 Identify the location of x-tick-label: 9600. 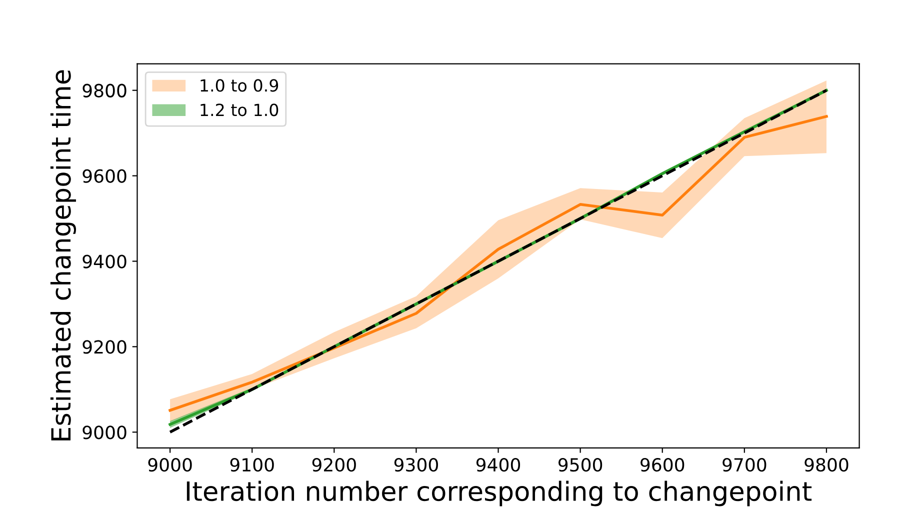
(662, 465).